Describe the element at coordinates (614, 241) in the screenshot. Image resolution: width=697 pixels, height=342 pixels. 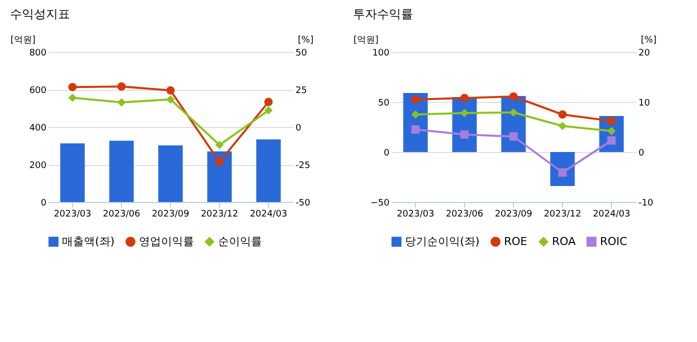
I see `legend-label: ROIC` at that location.